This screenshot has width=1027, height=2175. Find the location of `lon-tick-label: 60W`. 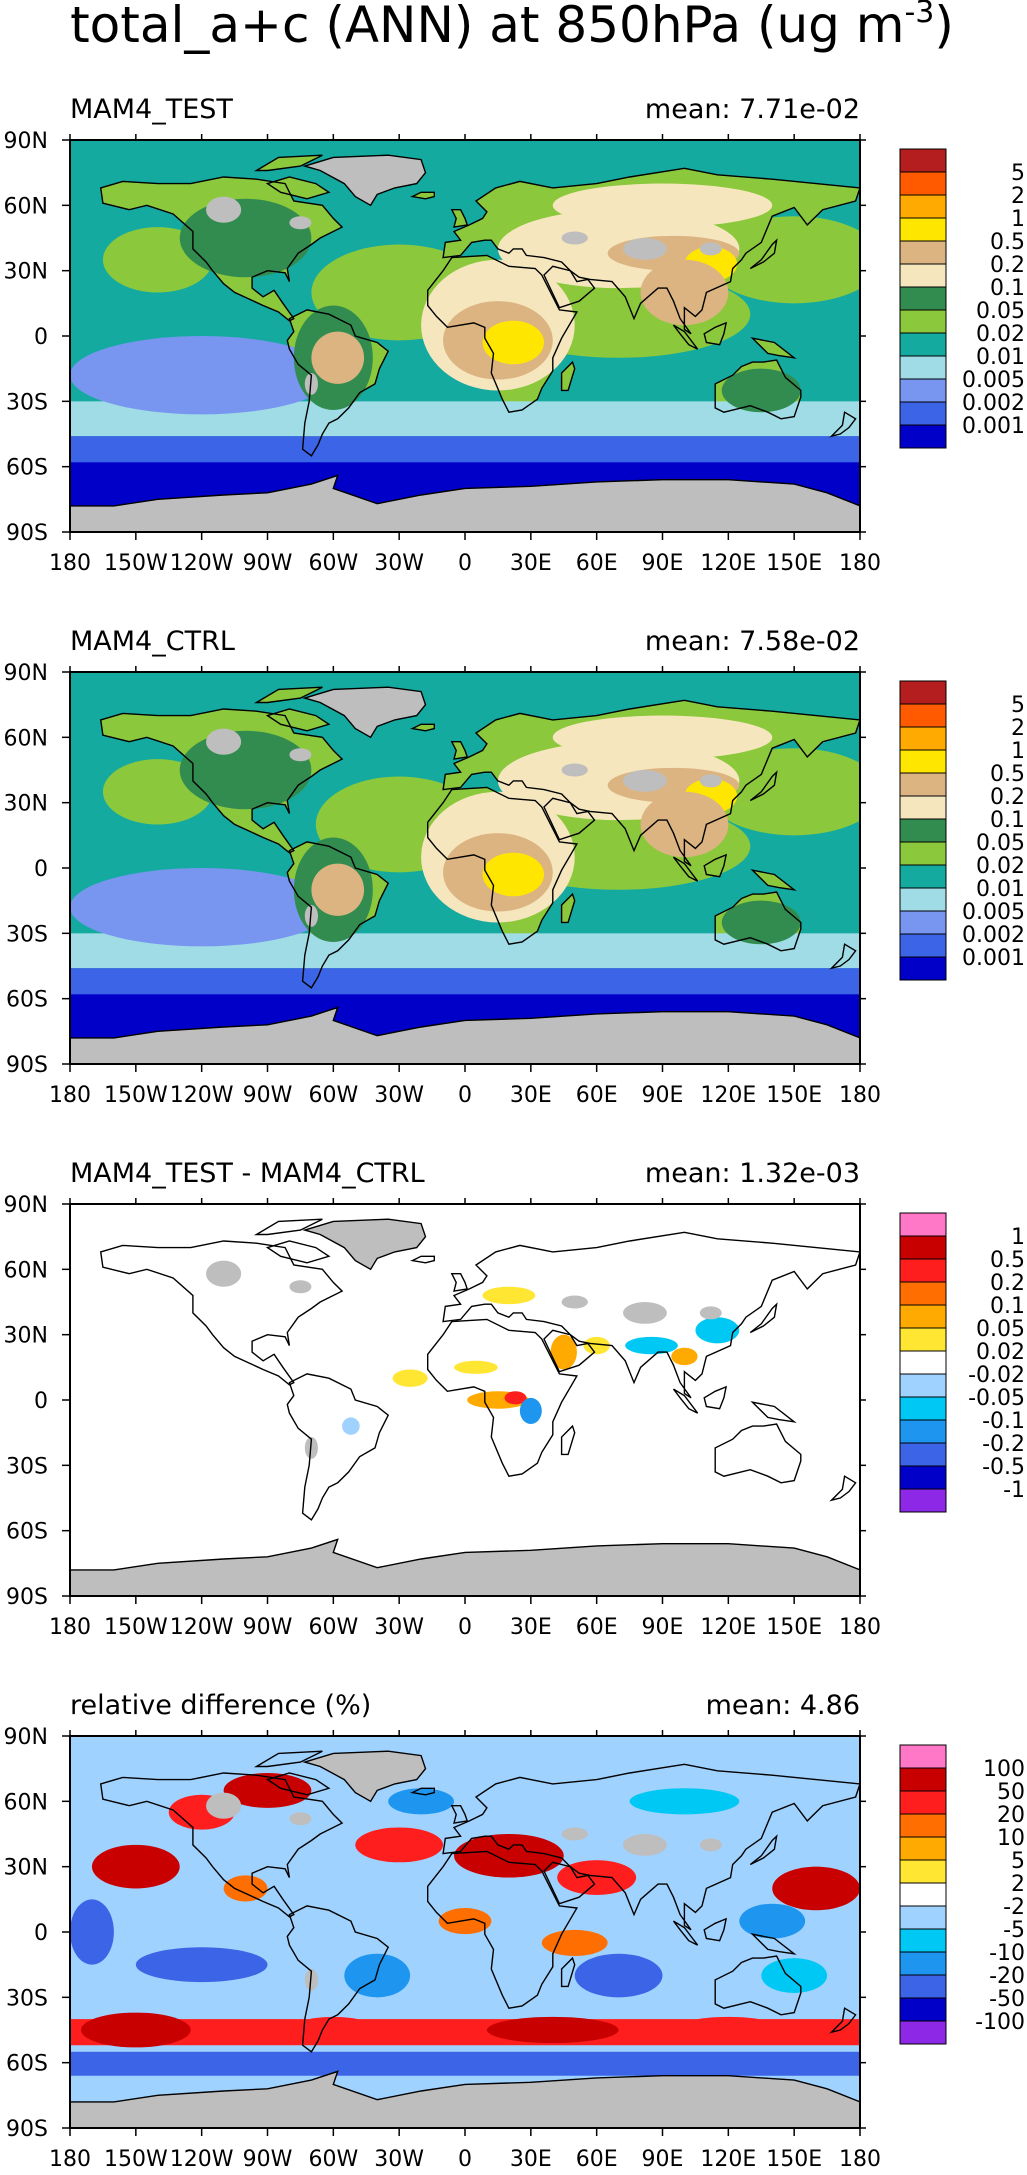

lon-tick-label: 60W is located at coordinates (333, 1627).